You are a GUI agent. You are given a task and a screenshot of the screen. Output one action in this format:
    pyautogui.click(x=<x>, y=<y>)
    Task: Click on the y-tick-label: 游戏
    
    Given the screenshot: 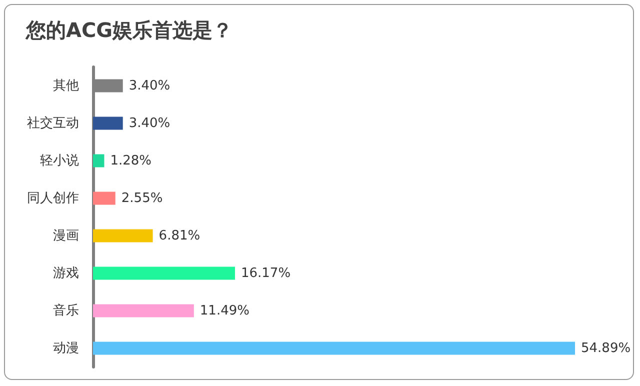 What is the action you would take?
    pyautogui.click(x=66, y=273)
    